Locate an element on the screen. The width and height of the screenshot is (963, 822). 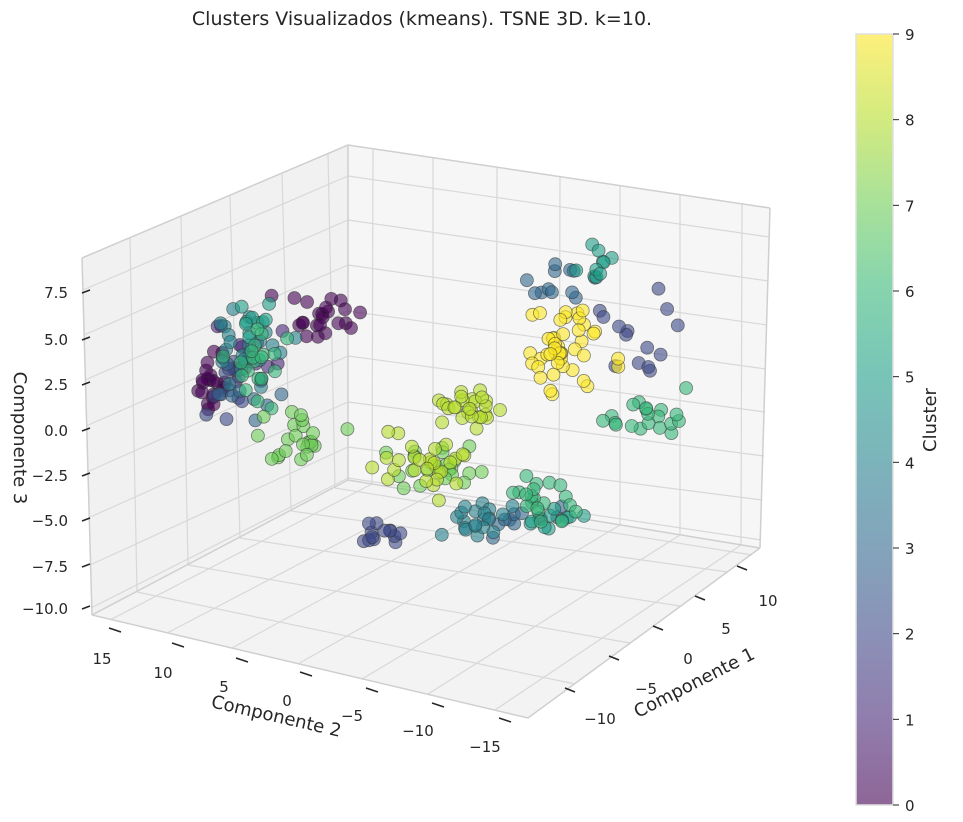
colorbar-tick-label: 9 is located at coordinates (910, 35).